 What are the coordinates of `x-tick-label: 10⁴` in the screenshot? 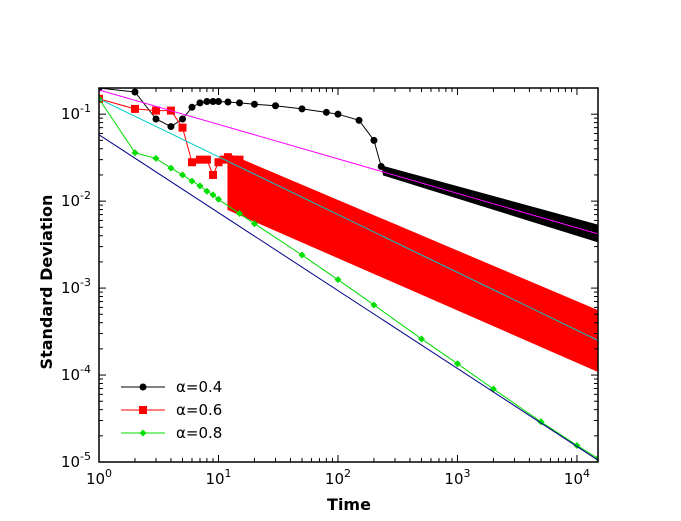 It's located at (577, 477).